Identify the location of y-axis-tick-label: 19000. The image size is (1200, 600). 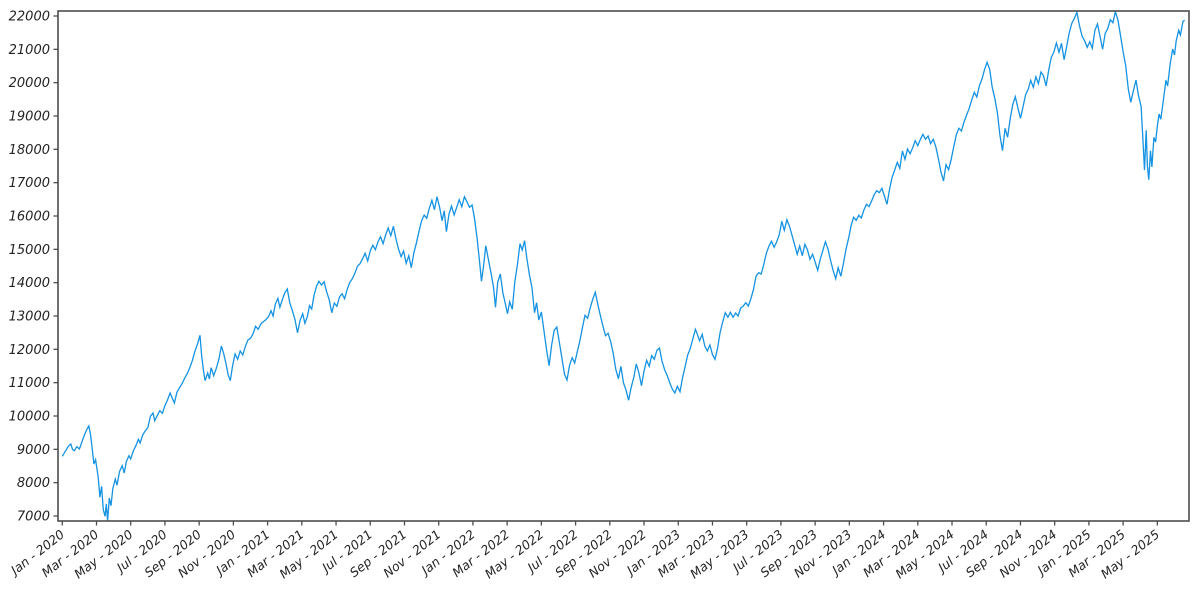
(29, 117).